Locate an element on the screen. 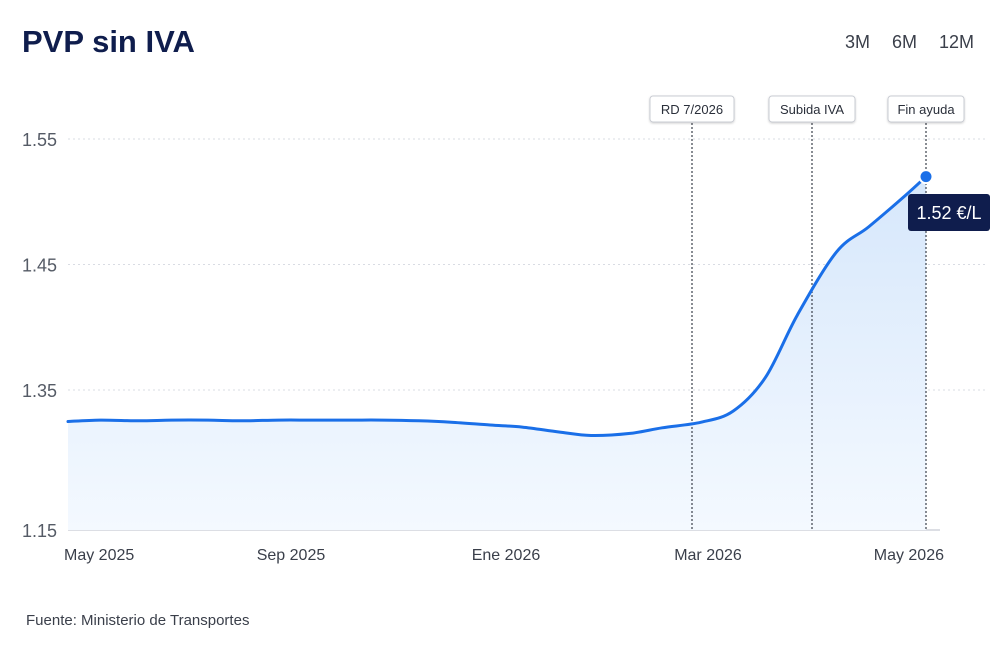 This screenshot has height=667, width=1000. y-tick-label: 1.15 is located at coordinates (39, 531).